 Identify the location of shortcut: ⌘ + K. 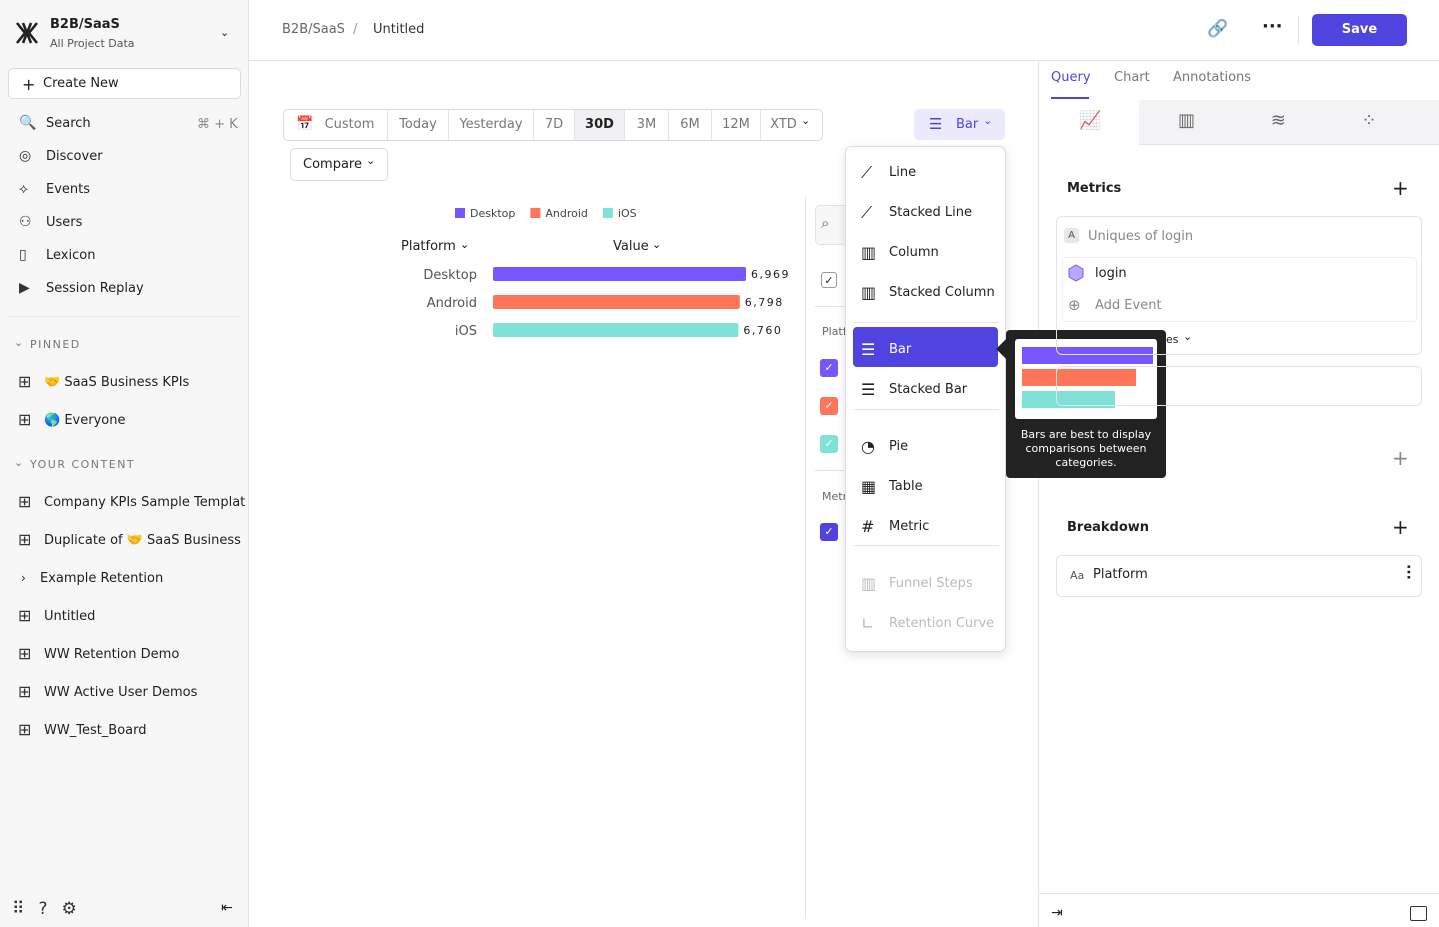
(217, 124).